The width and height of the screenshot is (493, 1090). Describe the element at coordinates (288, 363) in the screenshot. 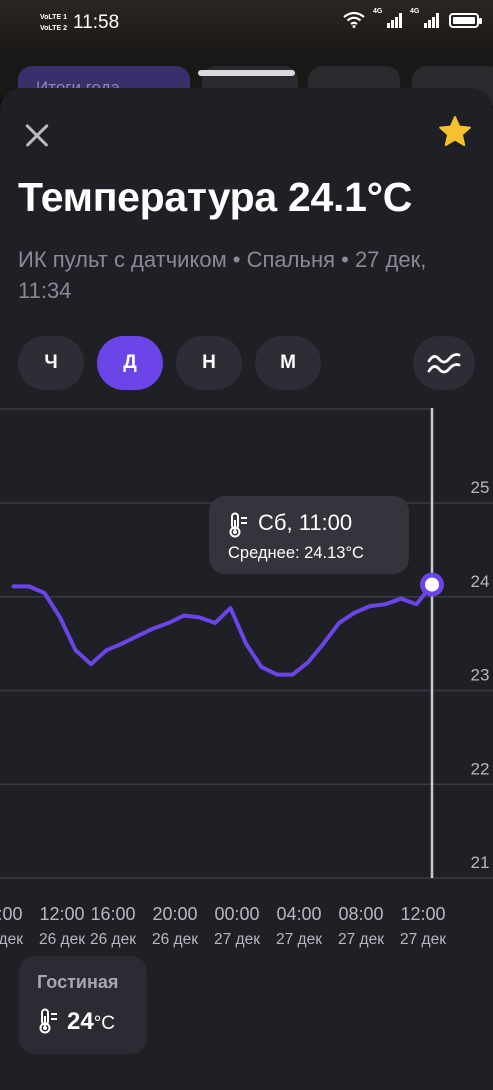

I see `period-month-button: М` at that location.